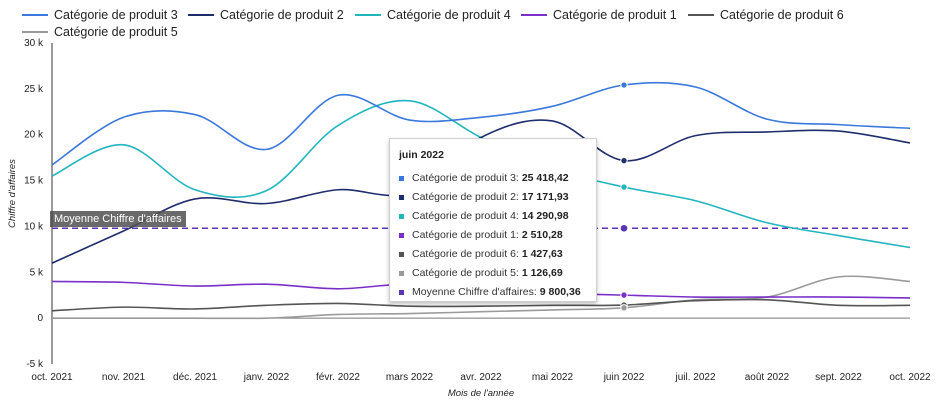 The image size is (943, 408). I want to click on legend-label-cat2: Catégorie de produit 2, so click(282, 15).